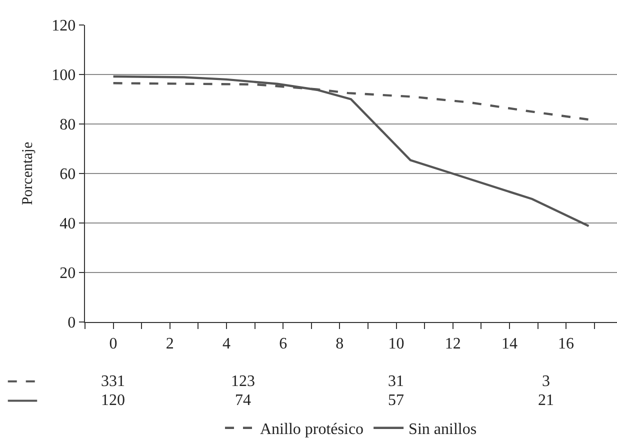 This screenshot has width=617, height=445. I want to click on text: 21, so click(546, 400).